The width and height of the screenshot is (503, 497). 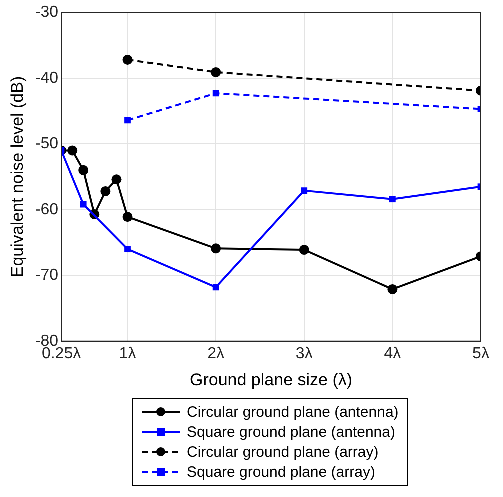 What do you see at coordinates (47, 78) in the screenshot?
I see `y-tick-label: -40` at bounding box center [47, 78].